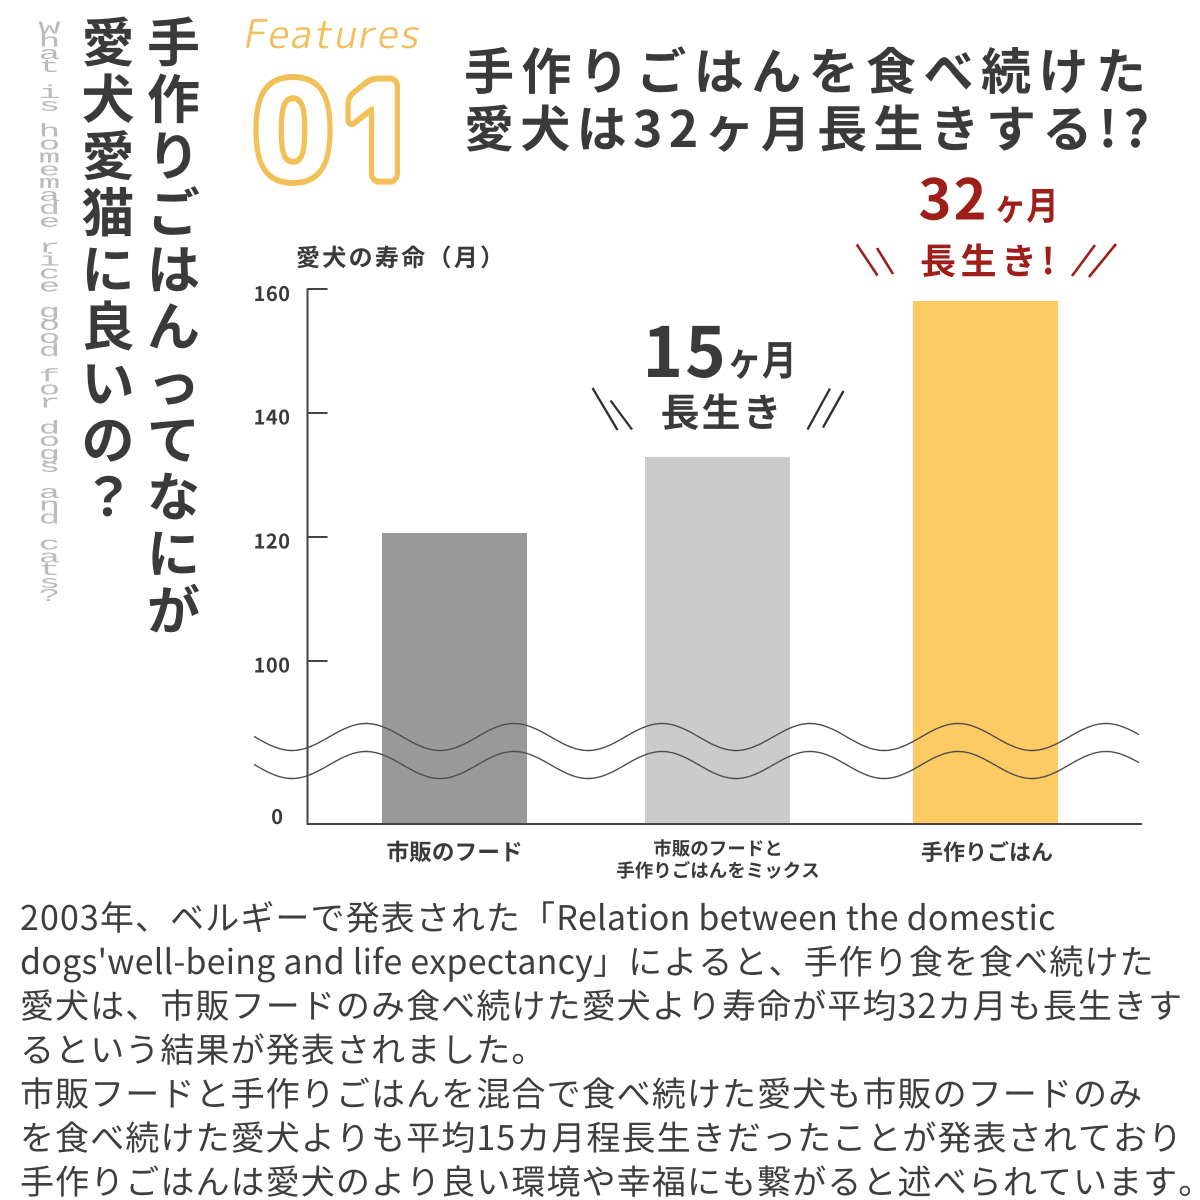  What do you see at coordinates (50, 505) in the screenshot?
I see `svg-text: n` at bounding box center [50, 505].